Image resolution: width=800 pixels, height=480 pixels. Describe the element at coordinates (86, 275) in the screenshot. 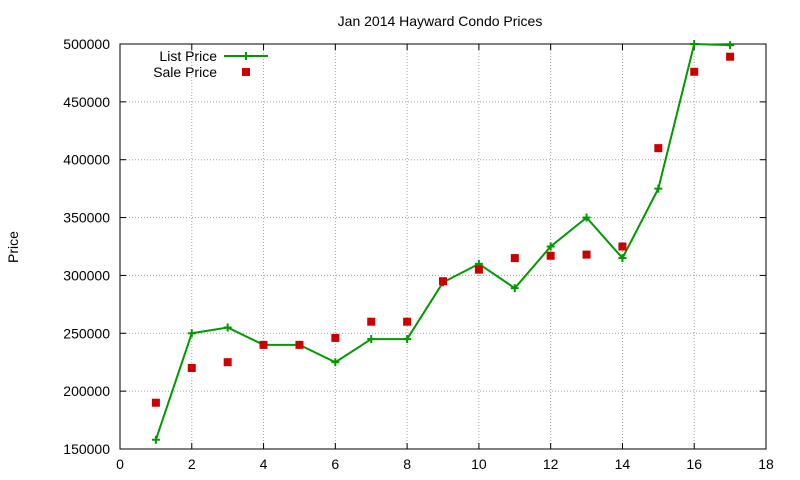

I see `y-tick-label: 300000` at that location.